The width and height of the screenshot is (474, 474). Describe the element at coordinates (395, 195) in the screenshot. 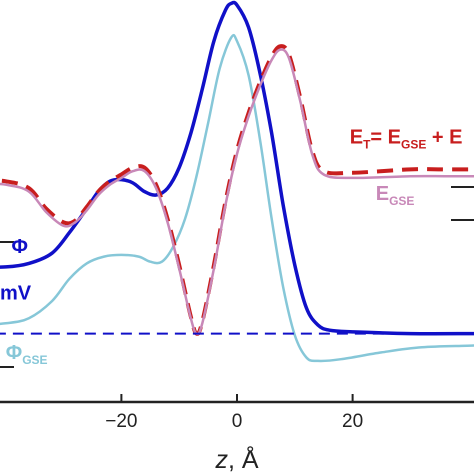

I see `egse-label: EGSE` at that location.